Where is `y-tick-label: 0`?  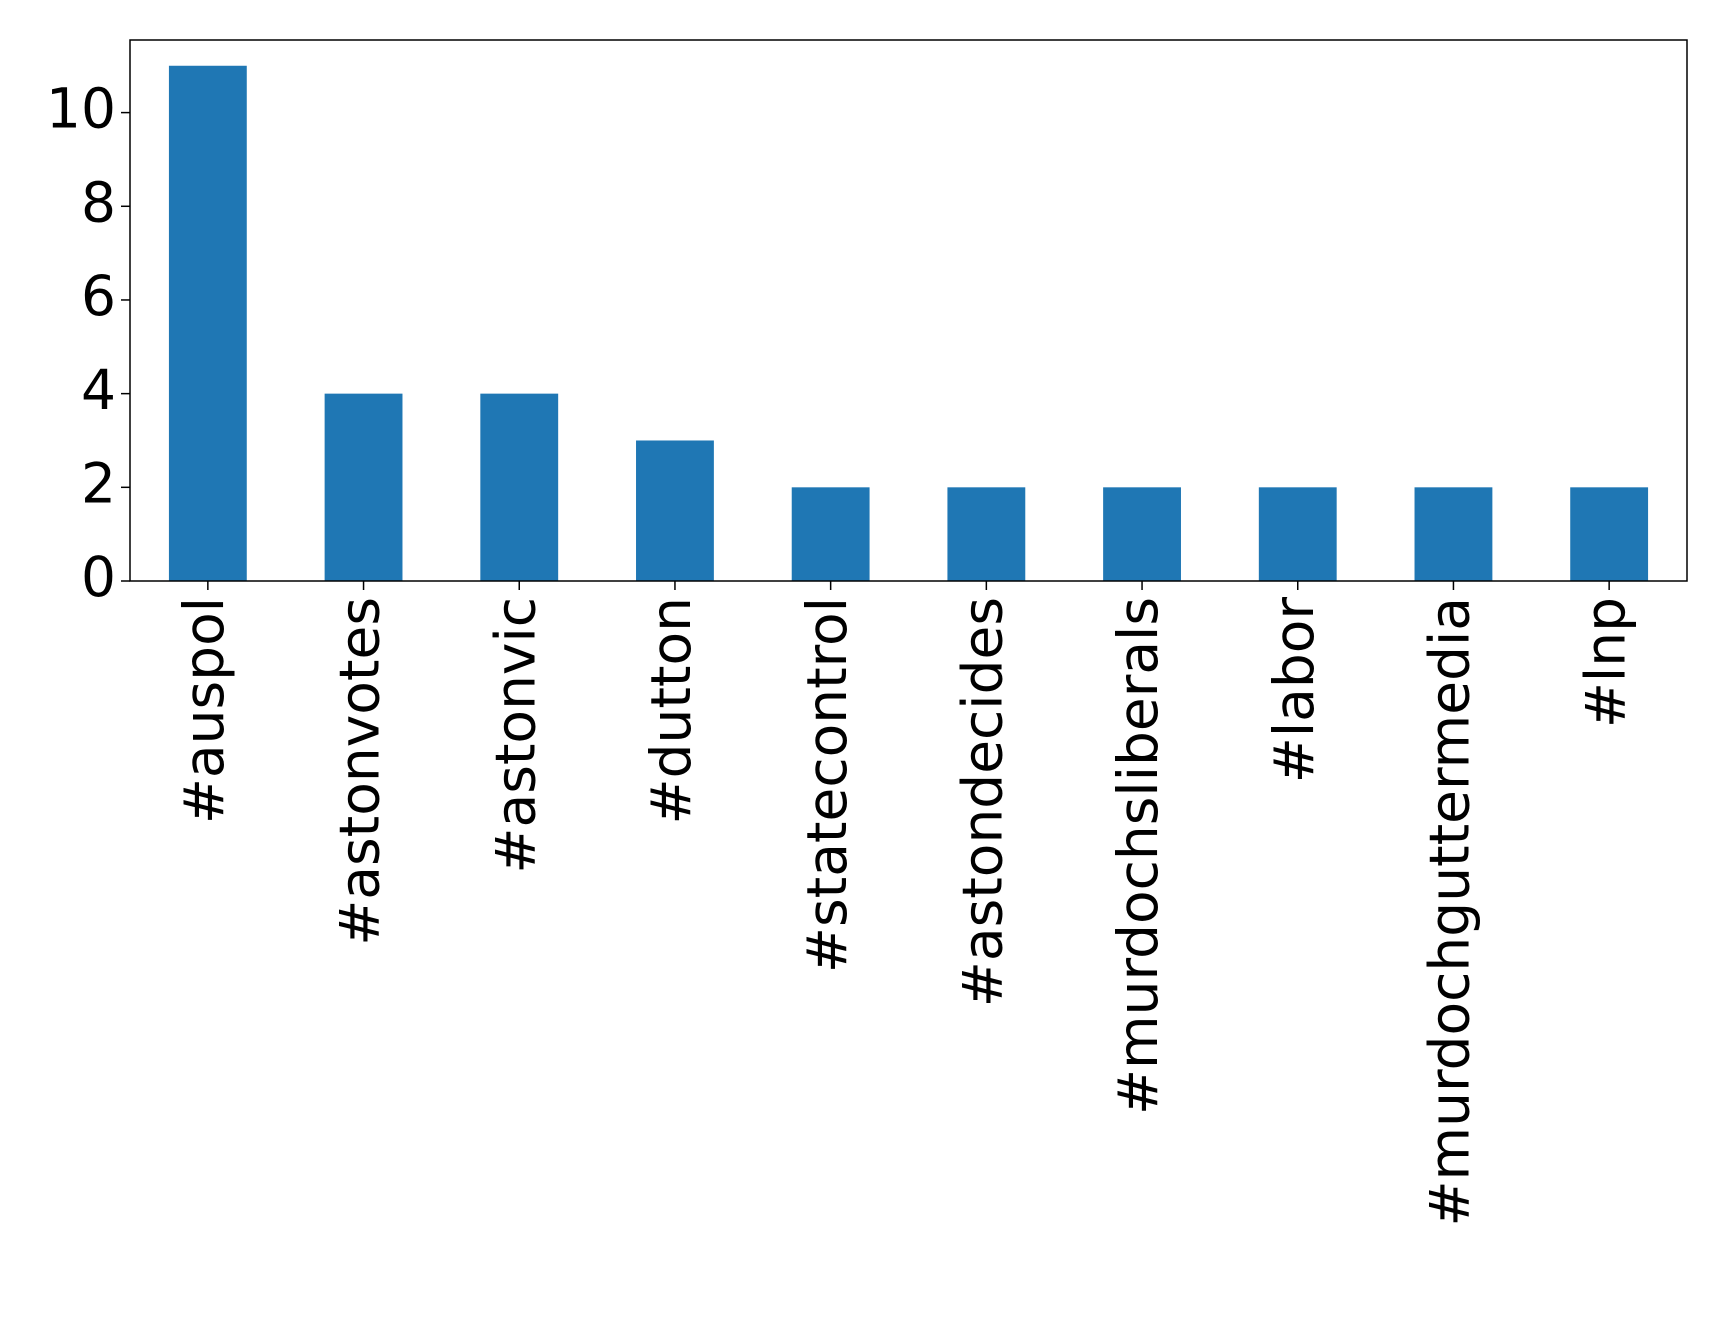
y-tick-label: 0 is located at coordinates (98, 577).